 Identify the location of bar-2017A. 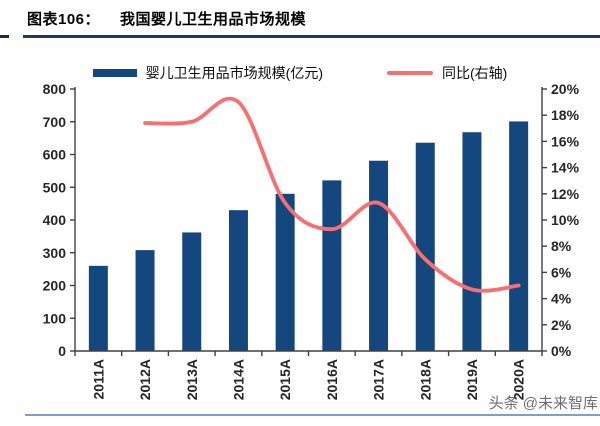
(379, 255).